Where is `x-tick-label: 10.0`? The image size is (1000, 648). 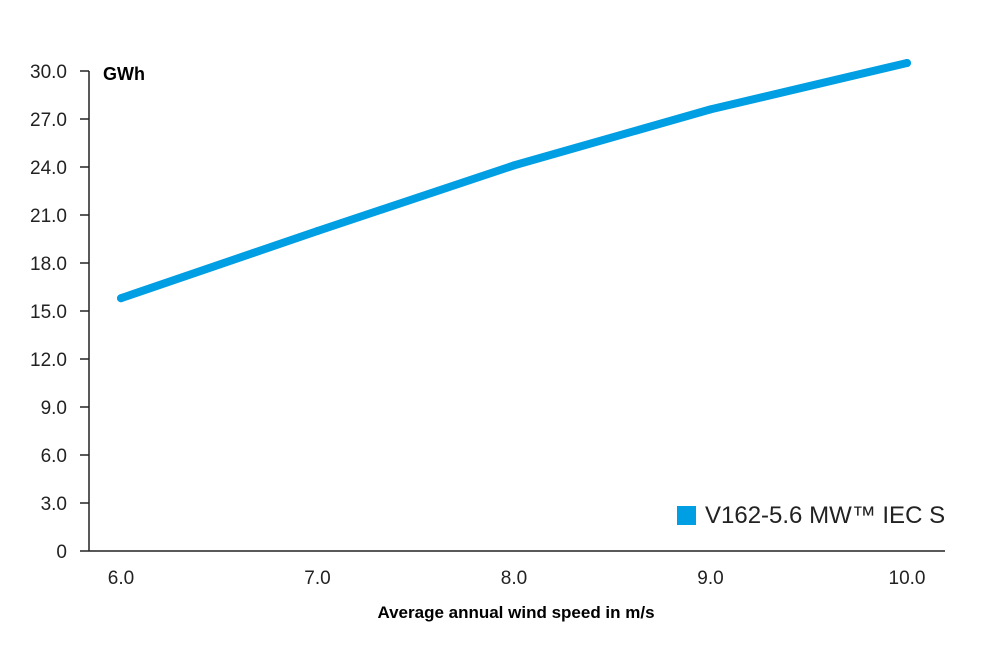 x-tick-label: 10.0 is located at coordinates (907, 578).